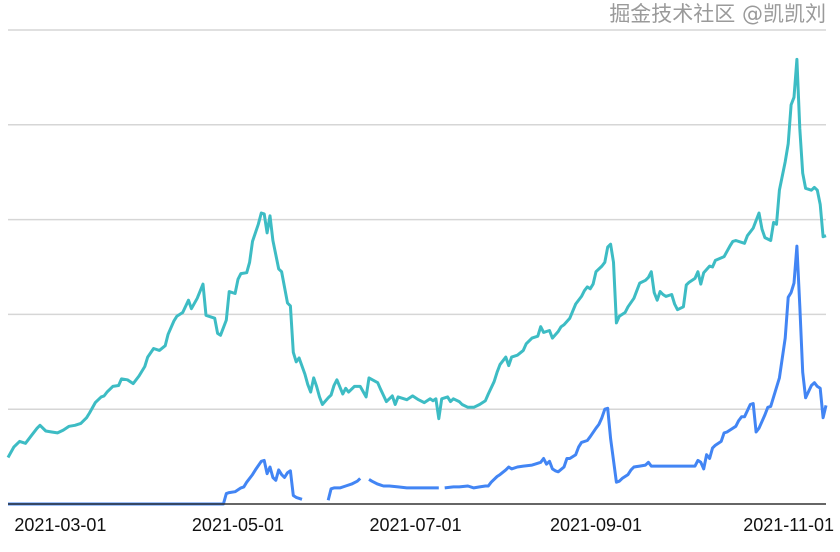  I want to click on x-tick-label: 2021-03-01, so click(60, 525).